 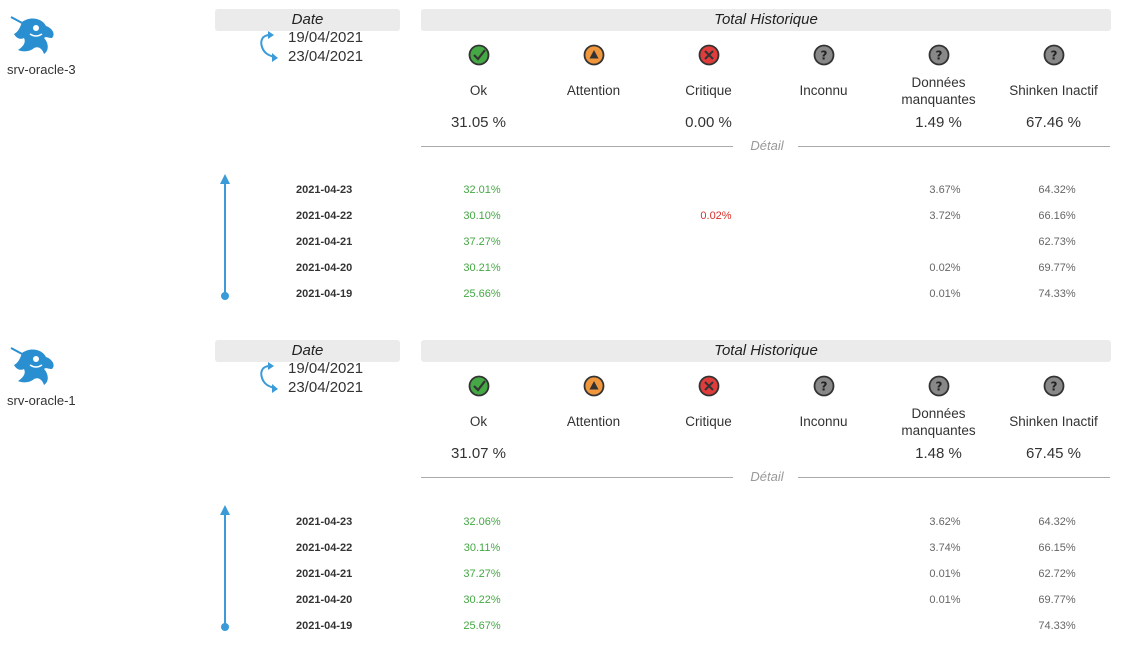 What do you see at coordinates (482, 190) in the screenshot?
I see `row-ok-value: 32.01%` at bounding box center [482, 190].